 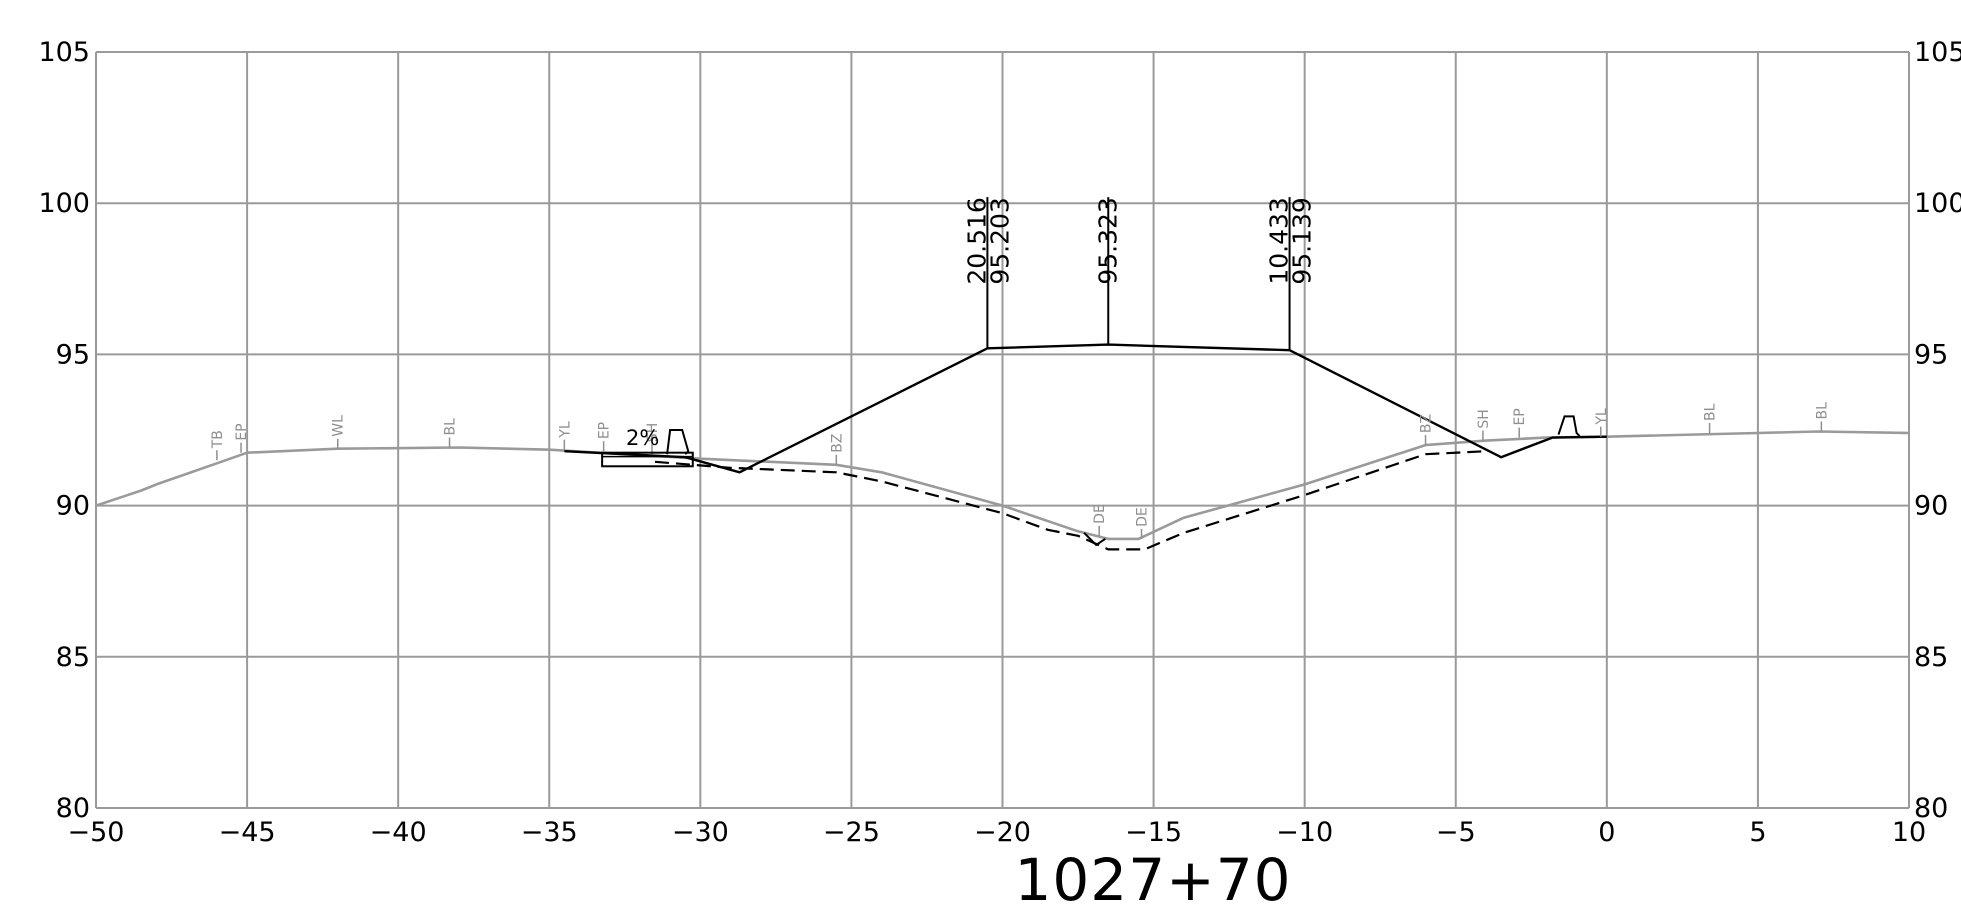 I want to click on x-tick-label: −15, so click(x=1153, y=832).